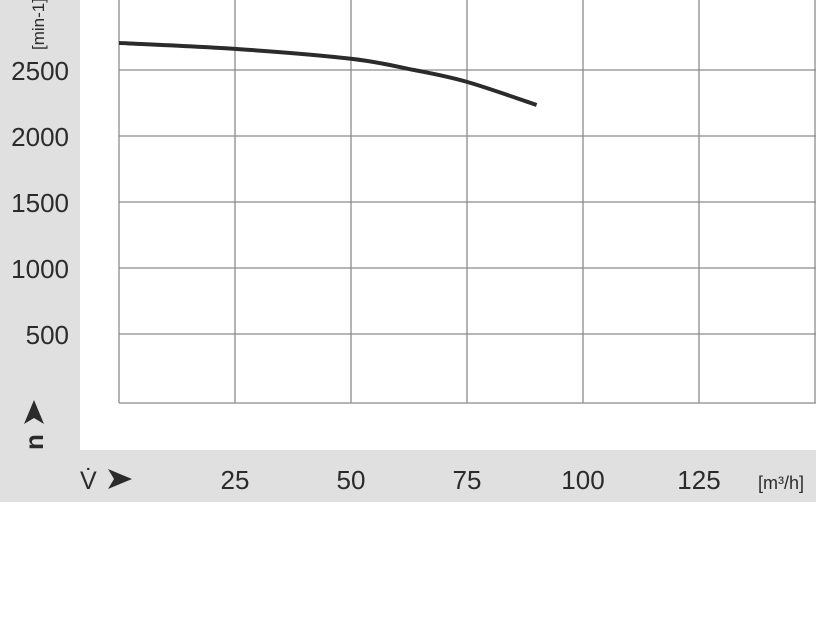 This screenshot has width=816, height=624. What do you see at coordinates (582, 480) in the screenshot?
I see `x-tick-label: 100` at bounding box center [582, 480].